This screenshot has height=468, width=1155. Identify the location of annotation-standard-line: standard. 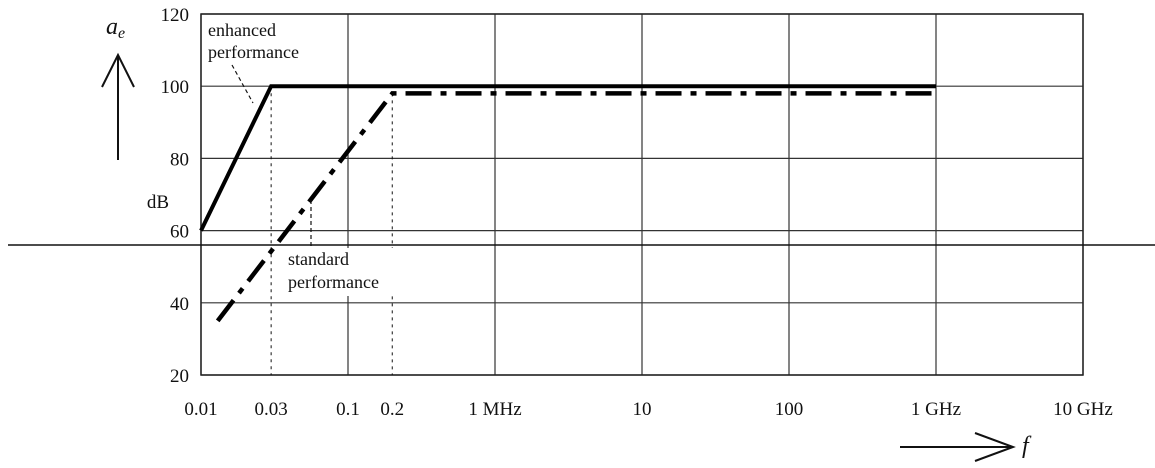
(318, 259).